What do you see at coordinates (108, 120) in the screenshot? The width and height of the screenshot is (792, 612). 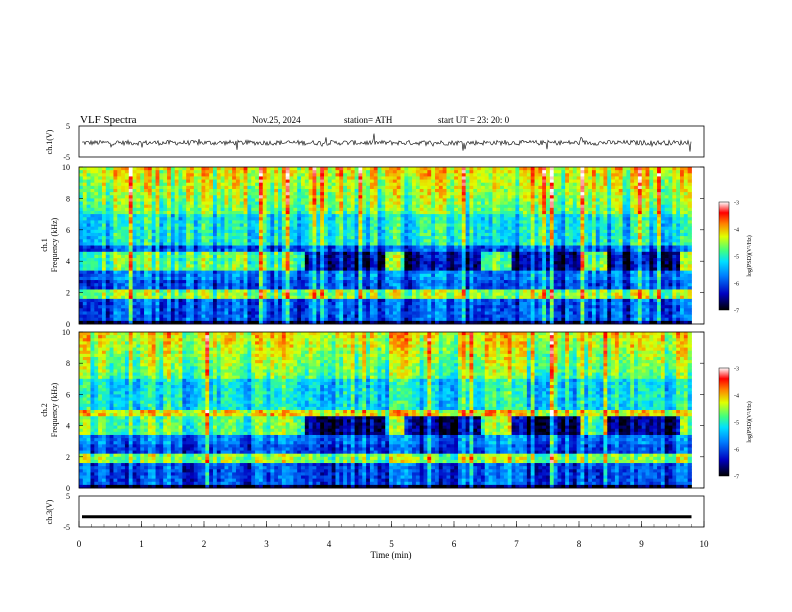 I see `figure-title: VLF Spectra` at bounding box center [108, 120].